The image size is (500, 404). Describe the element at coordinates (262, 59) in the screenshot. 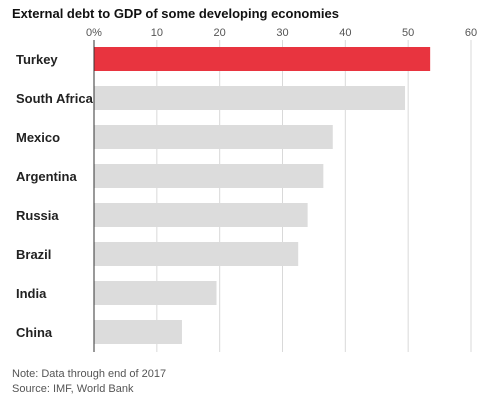

I see `bar-turkey` at that location.